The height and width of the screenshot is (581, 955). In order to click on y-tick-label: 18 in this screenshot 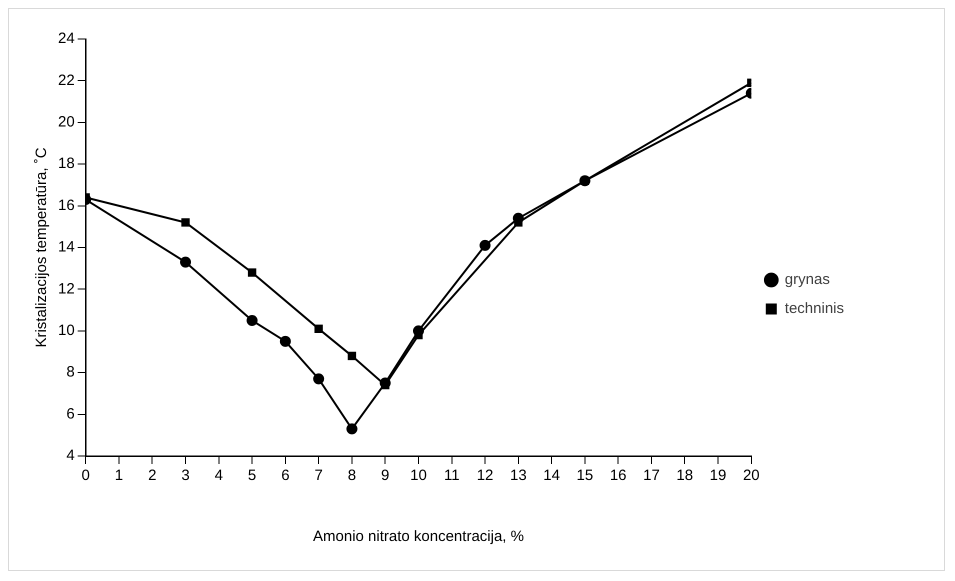, I will do `click(66, 163)`.